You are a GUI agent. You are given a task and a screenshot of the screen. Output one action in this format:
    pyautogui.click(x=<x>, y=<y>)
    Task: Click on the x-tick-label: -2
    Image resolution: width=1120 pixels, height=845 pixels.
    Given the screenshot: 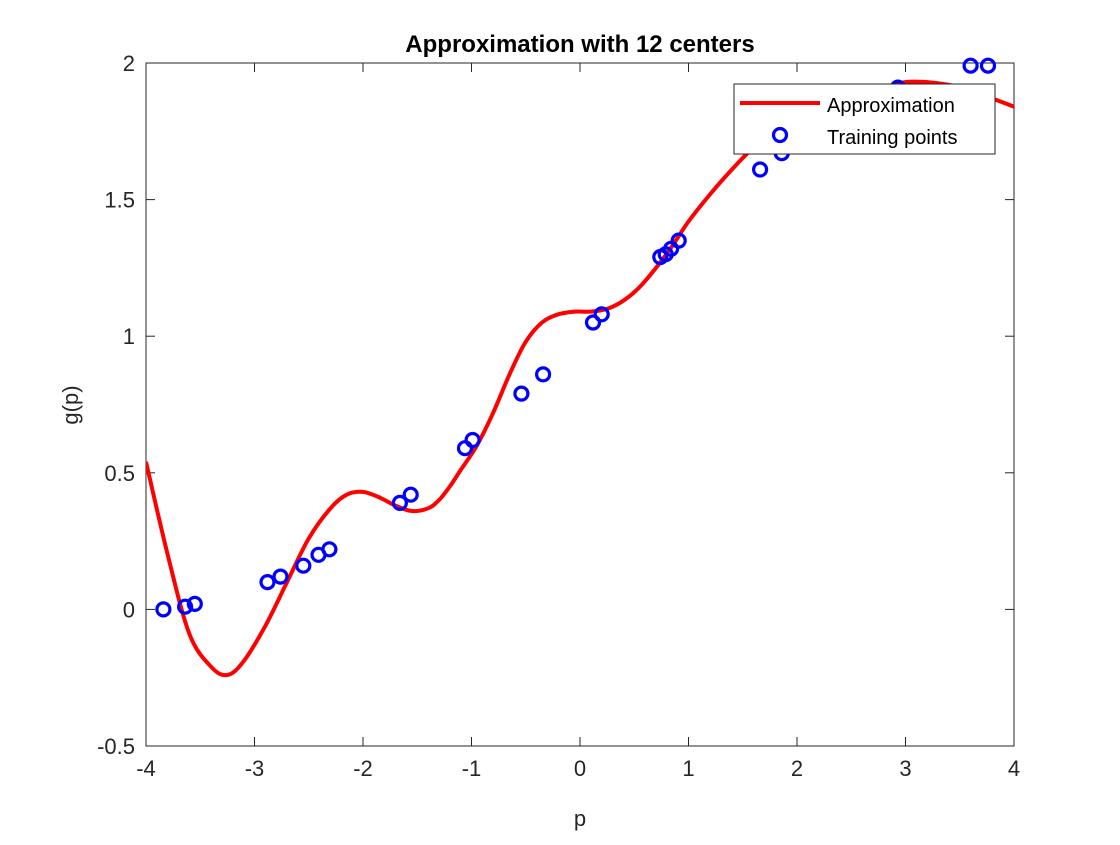 What is the action you would take?
    pyautogui.click(x=363, y=768)
    